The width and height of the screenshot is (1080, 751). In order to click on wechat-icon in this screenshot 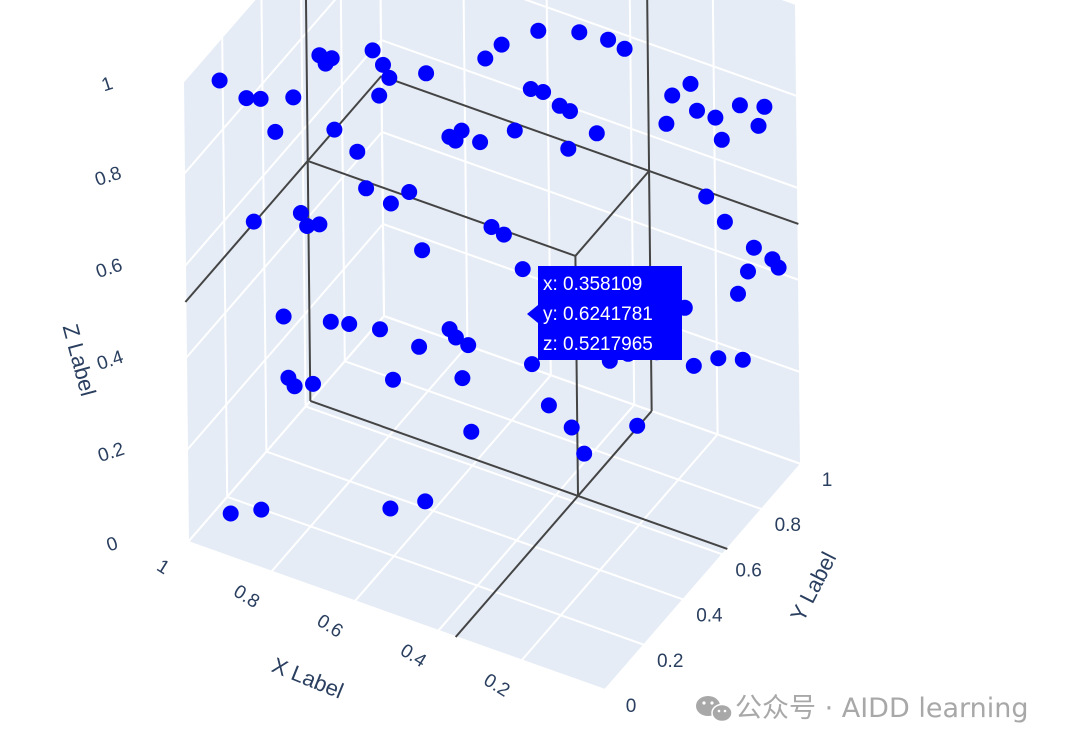, I will do `click(714, 709)`.